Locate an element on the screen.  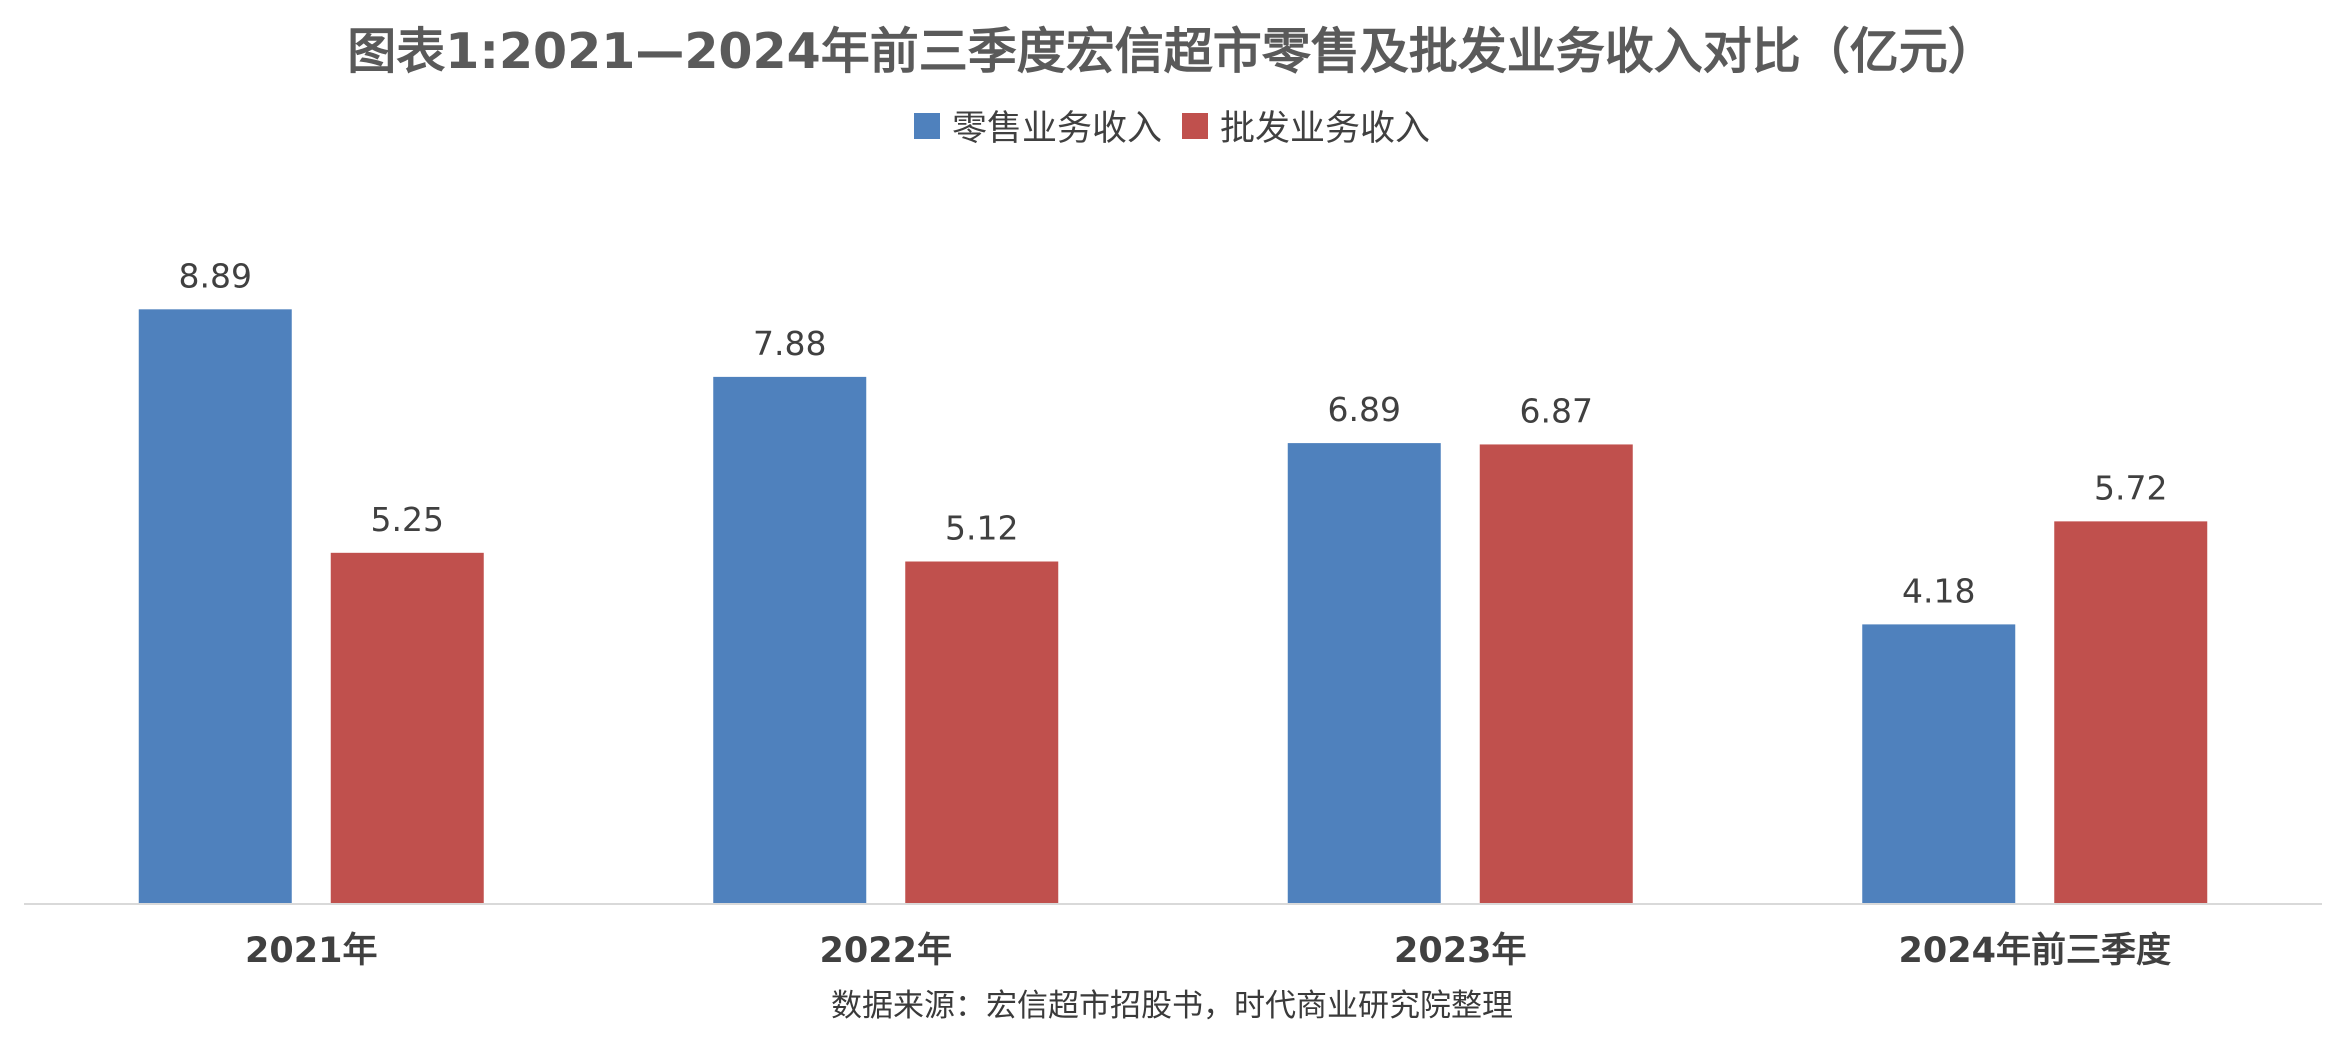
chart-title: 图表1:2021—2024年前三季度宏信超市零售及批发业务收入对比（亿元） is located at coordinates (1172, 51).